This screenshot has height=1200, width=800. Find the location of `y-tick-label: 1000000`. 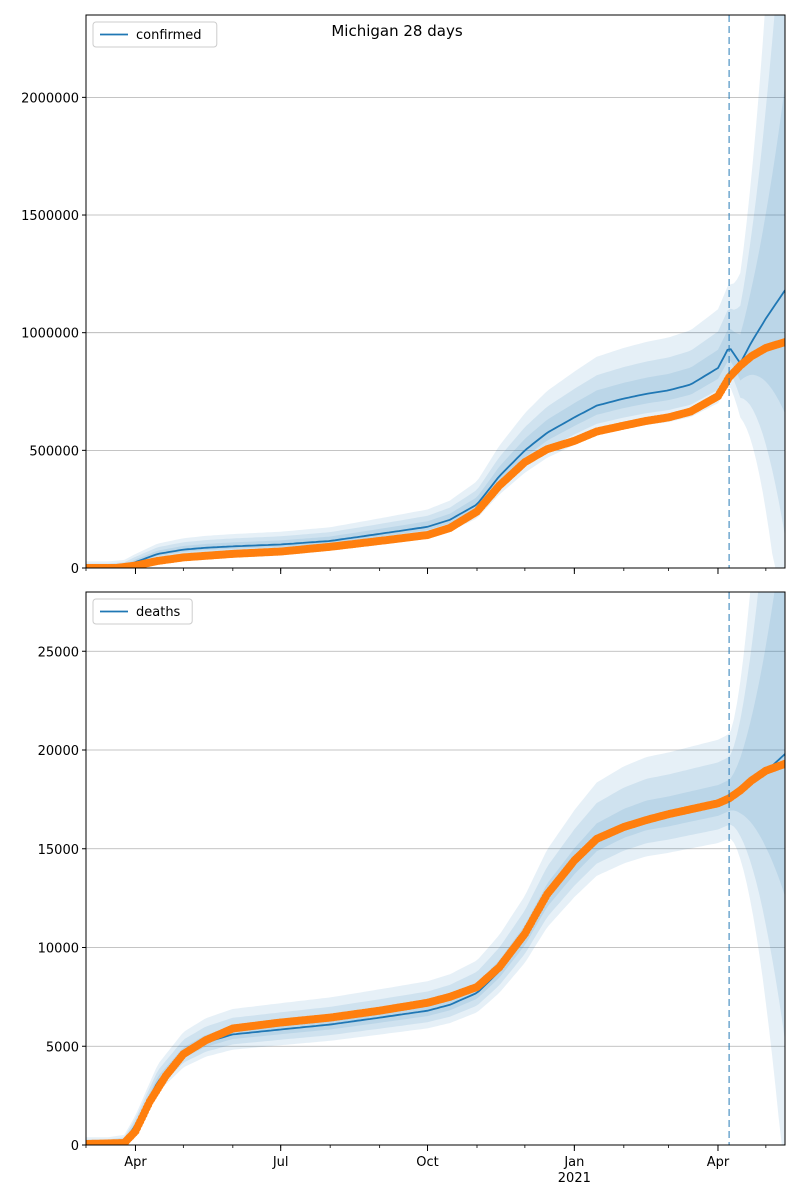

y-tick-label: 1000000 is located at coordinates (50, 334).